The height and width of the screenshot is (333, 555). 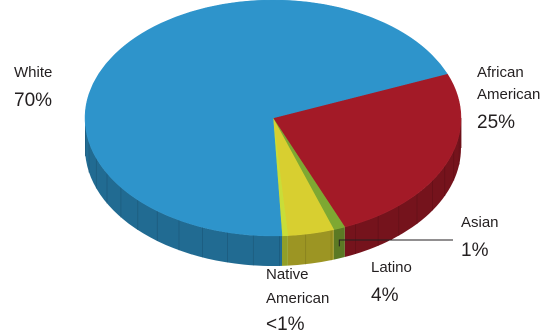 What do you see at coordinates (285, 250) in the screenshot?
I see `pie-side-native-american` at bounding box center [285, 250].